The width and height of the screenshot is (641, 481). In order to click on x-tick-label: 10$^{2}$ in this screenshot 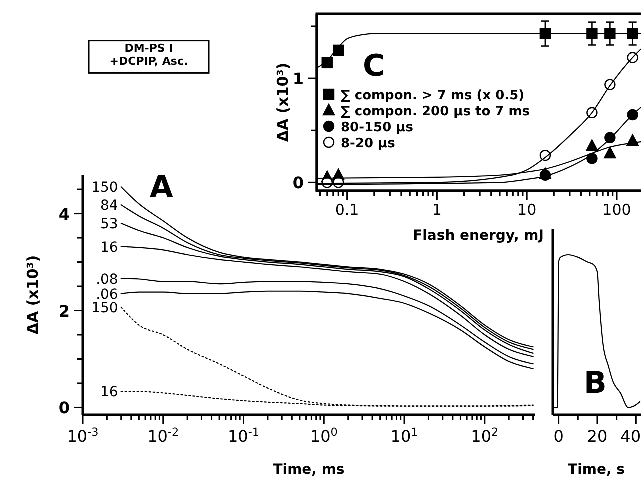, I will do `click(485, 436)`.